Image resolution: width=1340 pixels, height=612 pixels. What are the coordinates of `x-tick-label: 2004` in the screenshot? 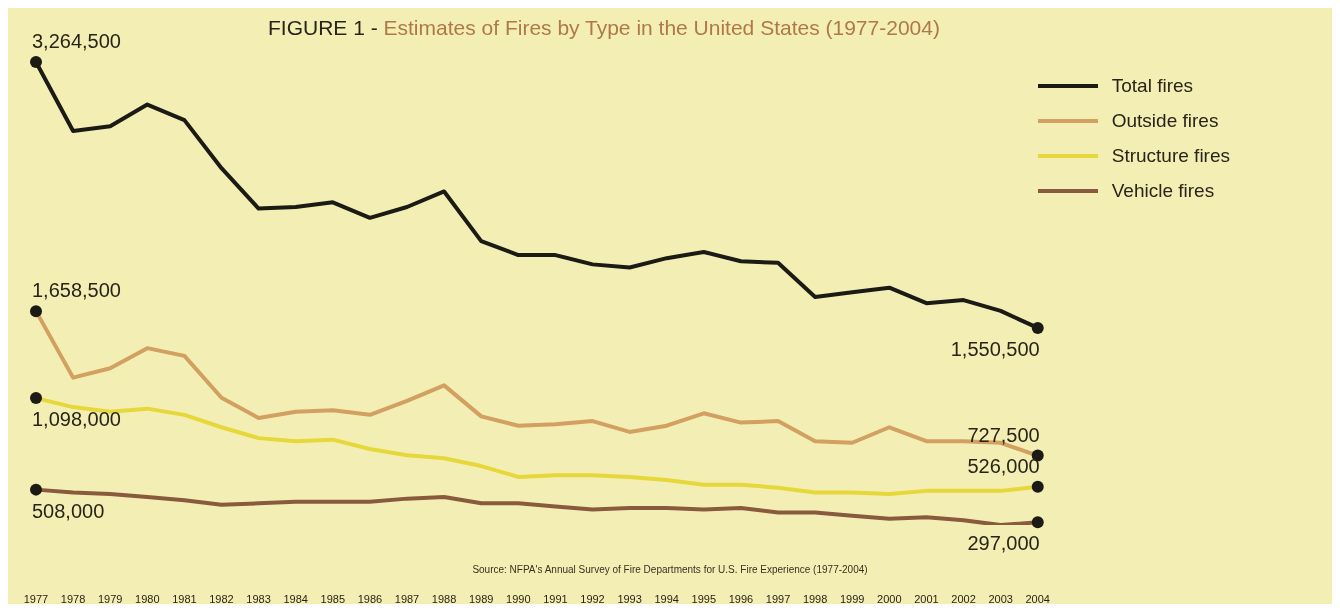 It's located at (1037, 598).